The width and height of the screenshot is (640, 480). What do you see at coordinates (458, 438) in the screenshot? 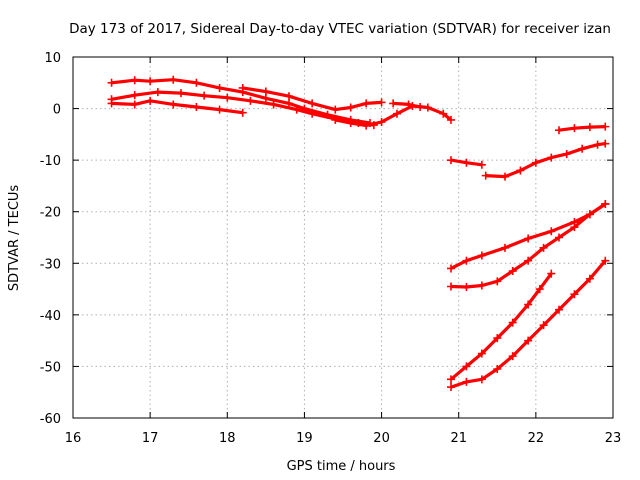
I see `x-tick-label: 21` at bounding box center [458, 438].